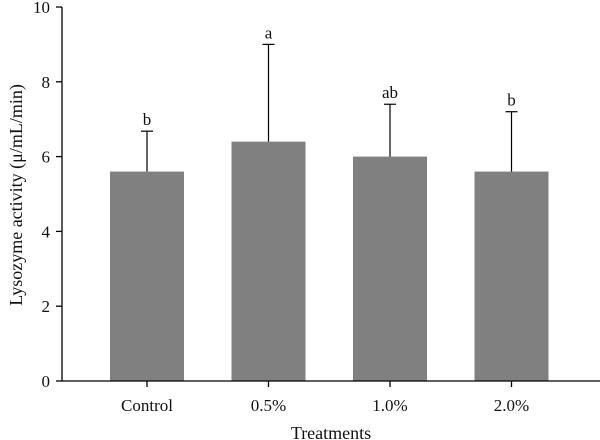 The width and height of the screenshot is (600, 440). I want to click on x-tick-label-1: Control, so click(147, 405).